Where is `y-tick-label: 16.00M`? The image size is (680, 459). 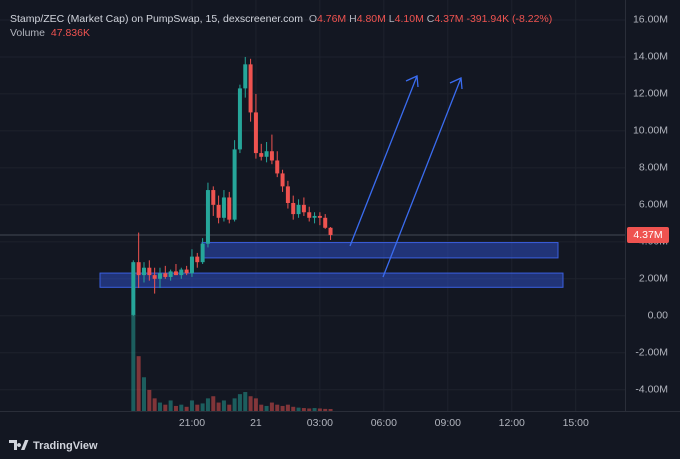 y-tick-label: 16.00M is located at coordinates (650, 20).